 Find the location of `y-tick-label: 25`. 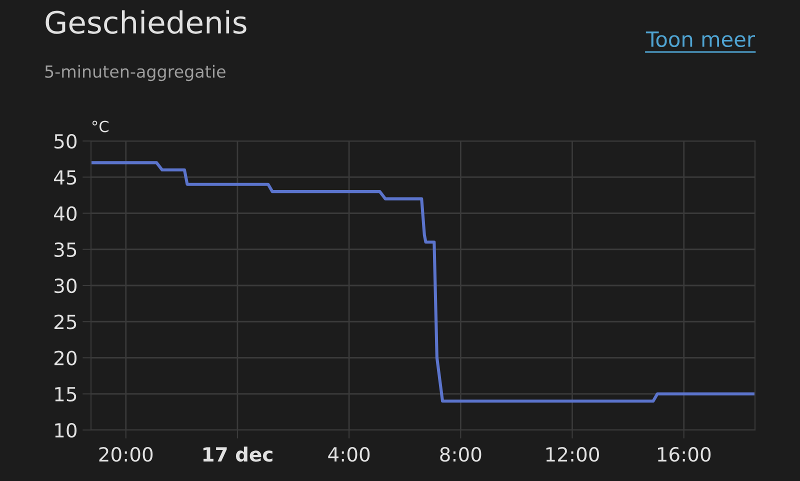

y-tick-label: 25 is located at coordinates (65, 322).